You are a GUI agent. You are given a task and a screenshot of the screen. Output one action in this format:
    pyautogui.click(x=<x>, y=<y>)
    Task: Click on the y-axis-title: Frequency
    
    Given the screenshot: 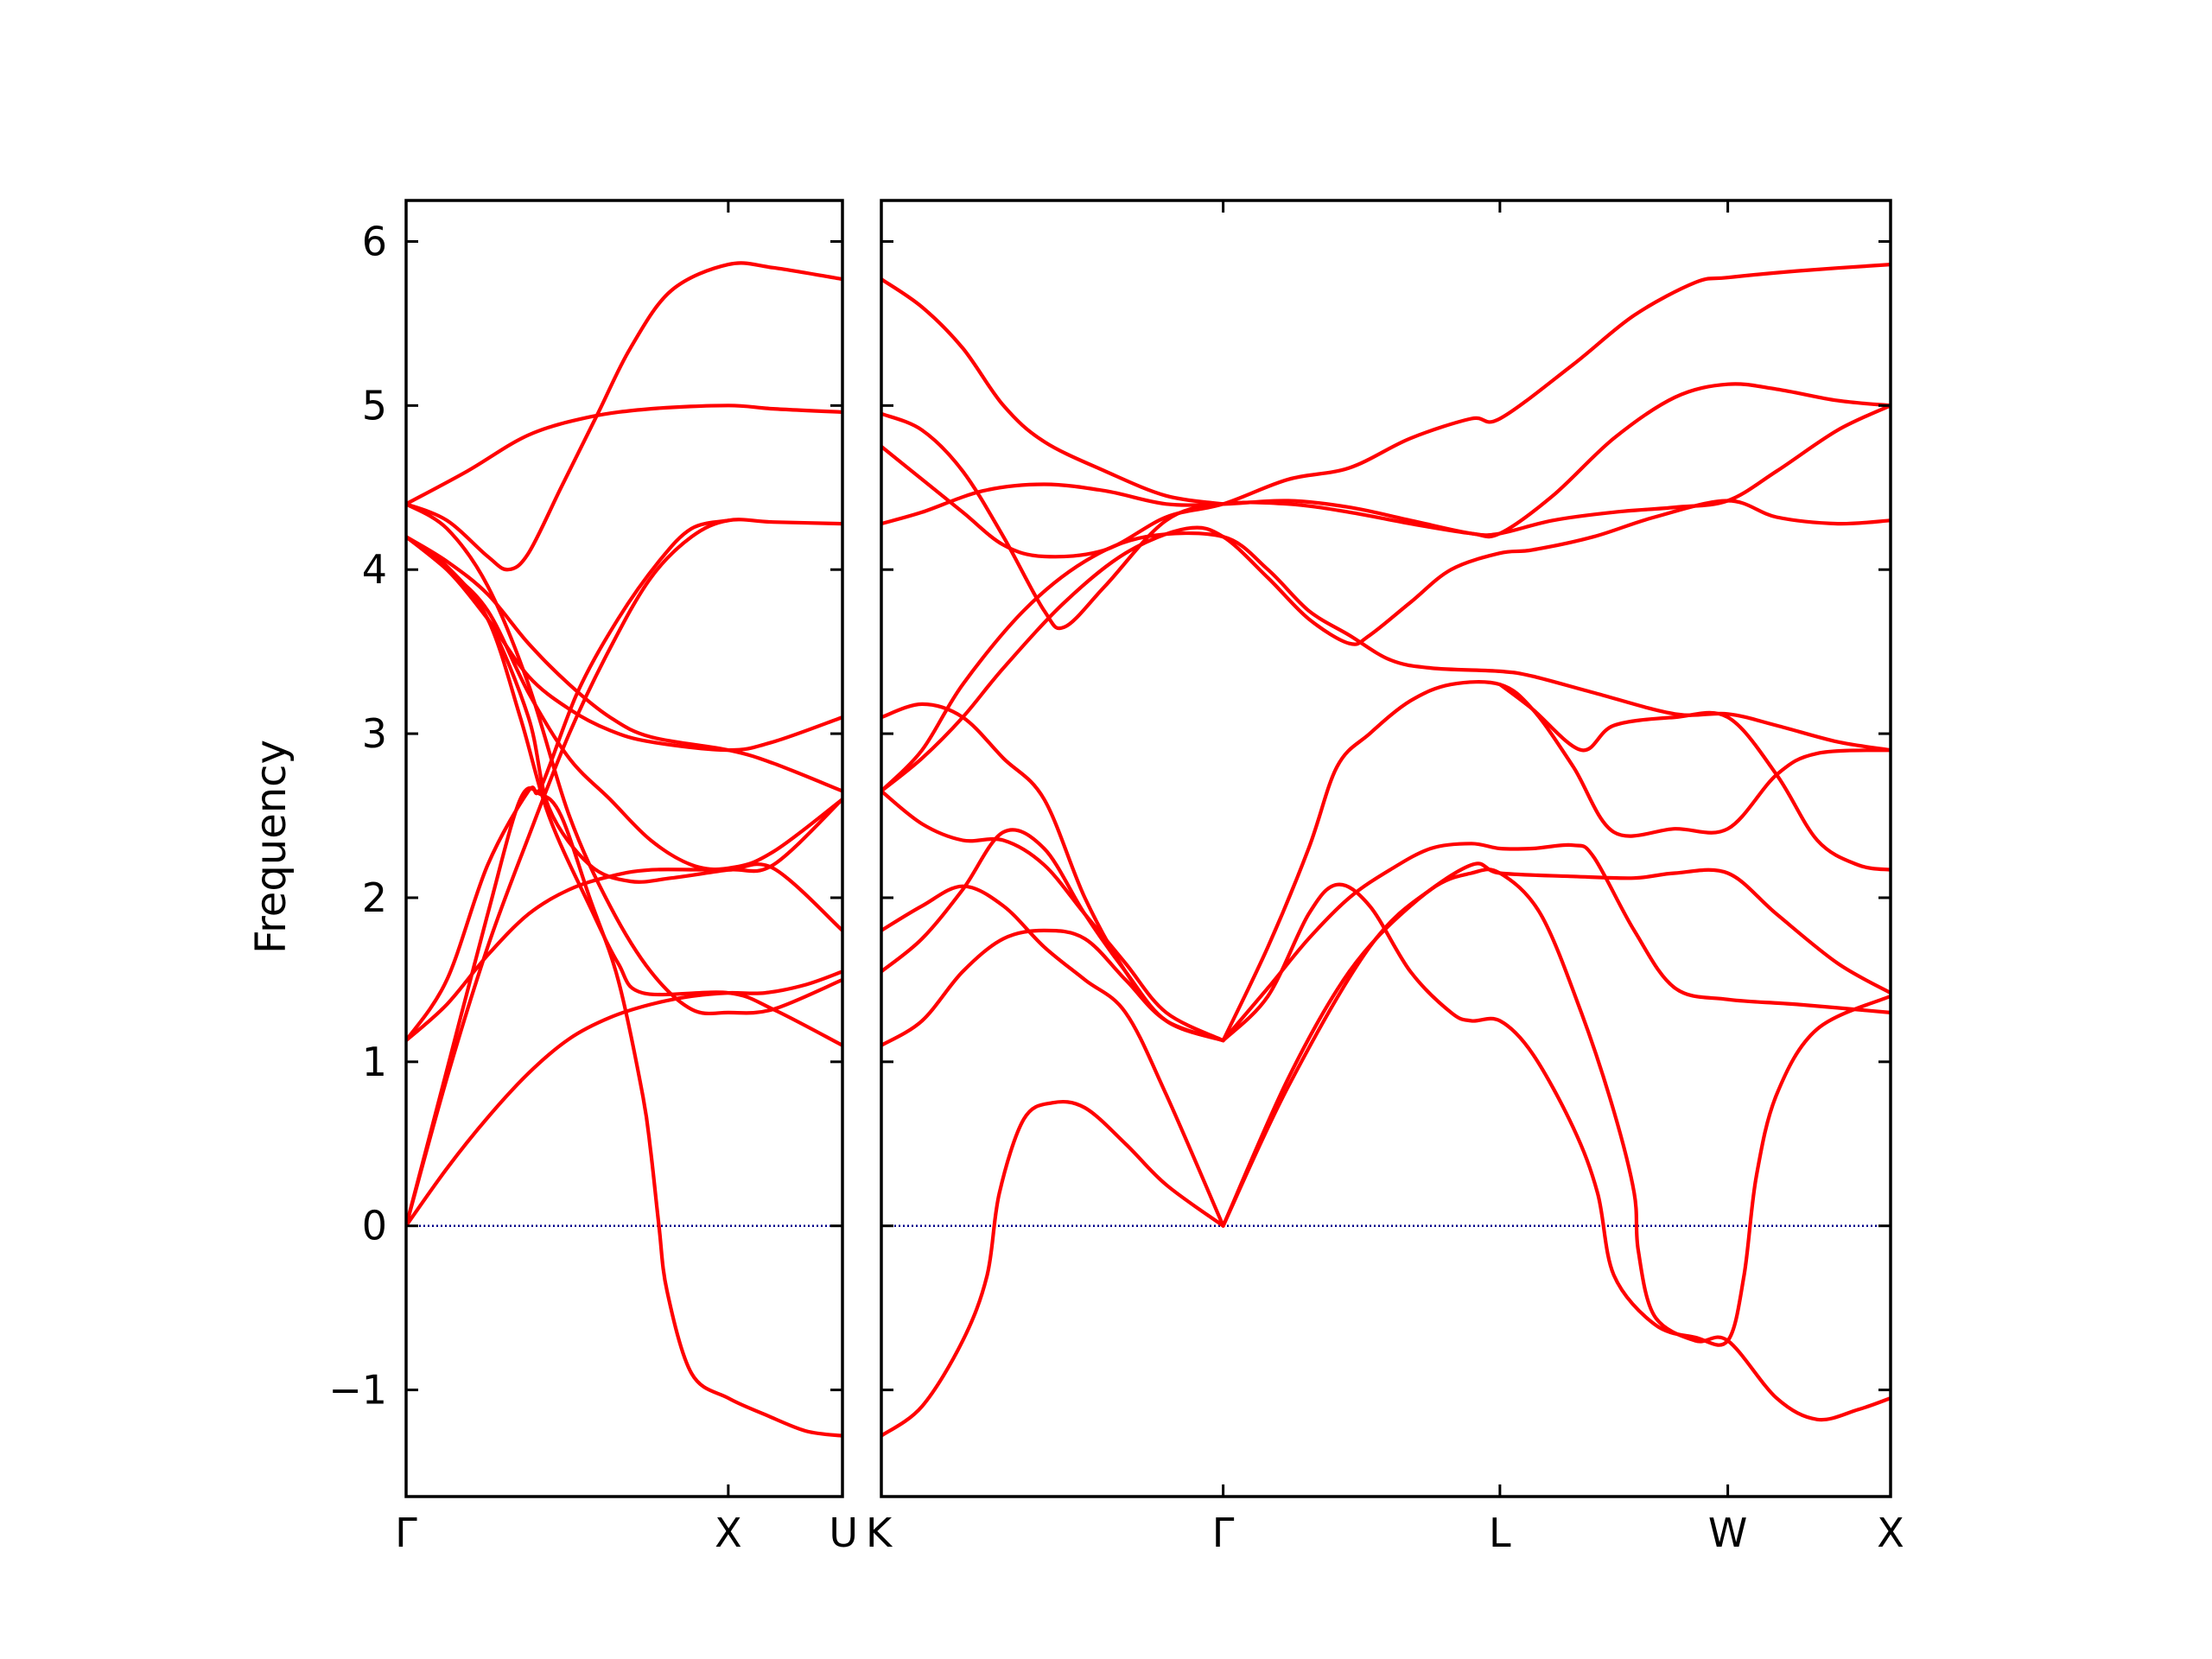 What is the action you would take?
    pyautogui.click(x=271, y=847)
    